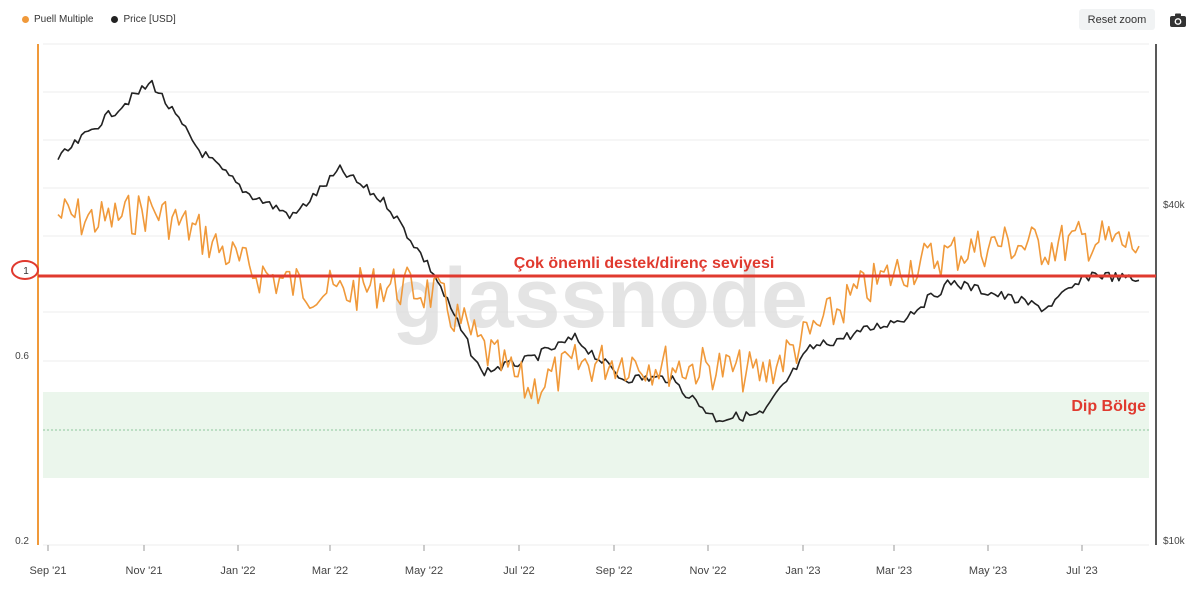 This screenshot has height=591, width=1200. What do you see at coordinates (596, 435) in the screenshot?
I see `dip-zone` at bounding box center [596, 435].